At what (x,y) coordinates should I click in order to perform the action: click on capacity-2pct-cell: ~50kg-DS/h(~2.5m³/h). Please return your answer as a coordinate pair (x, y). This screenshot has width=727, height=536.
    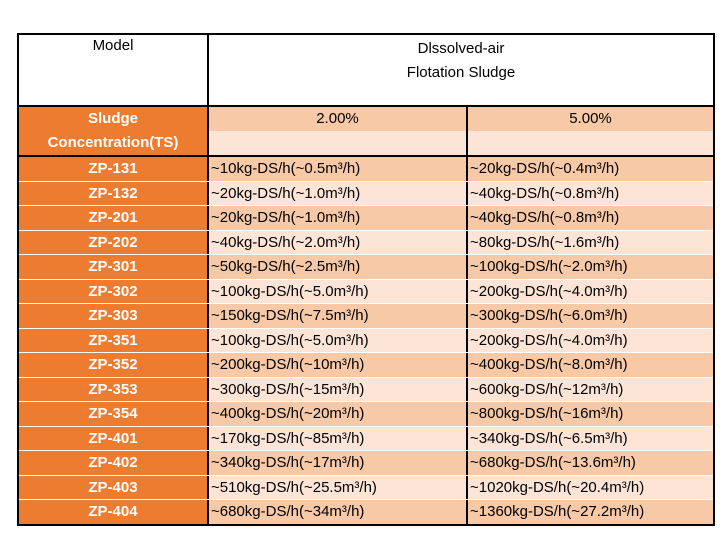
    Looking at the image, I should click on (336, 267).